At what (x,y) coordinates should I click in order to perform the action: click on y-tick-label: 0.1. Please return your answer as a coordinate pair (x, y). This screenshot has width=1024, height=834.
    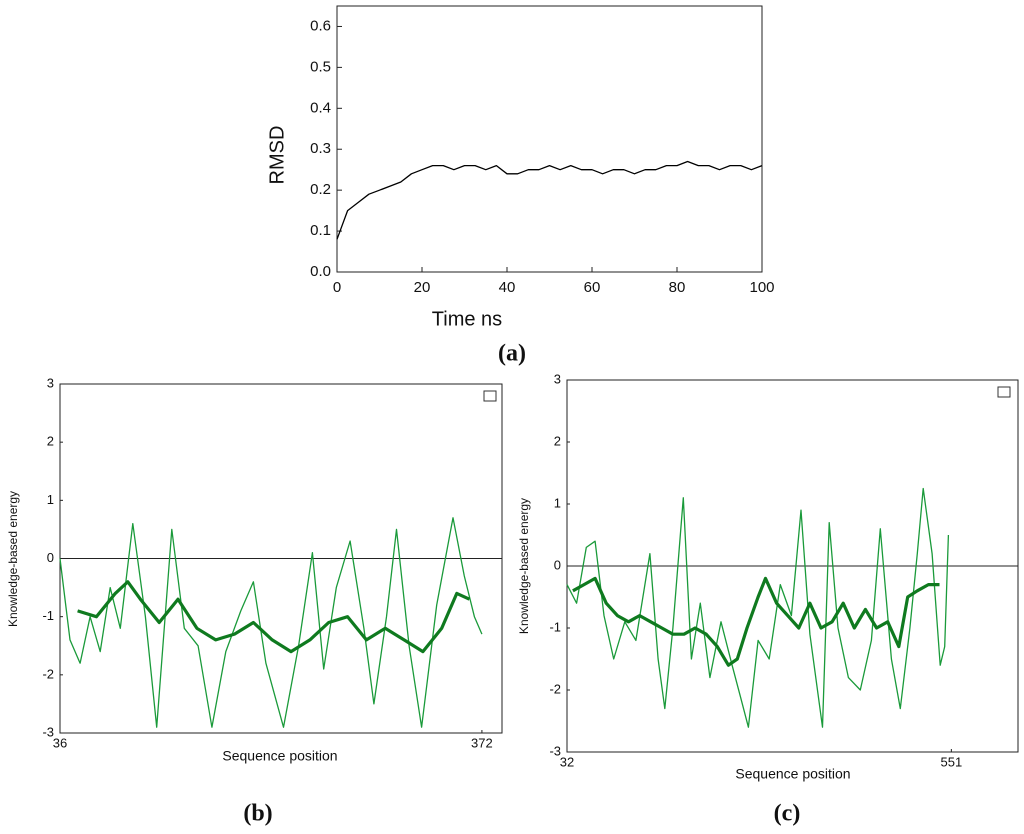
    Looking at the image, I should click on (320, 230).